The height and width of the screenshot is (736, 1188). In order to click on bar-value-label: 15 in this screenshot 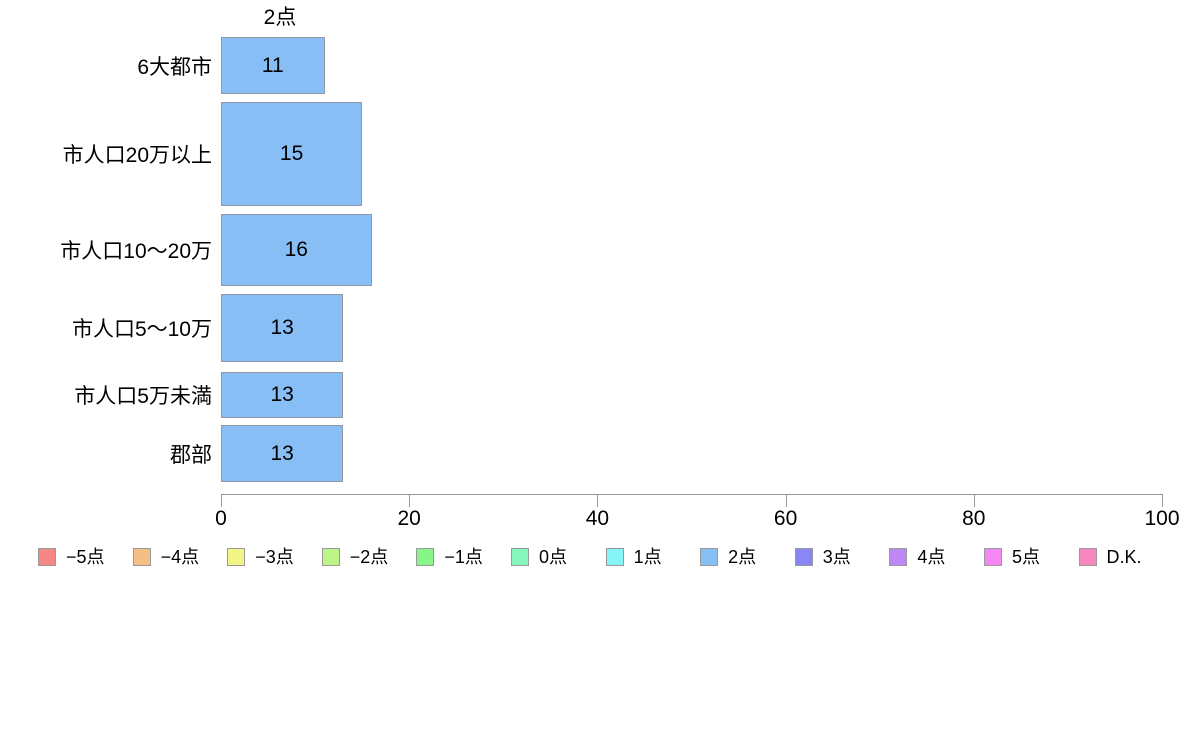, I will do `click(291, 153)`.